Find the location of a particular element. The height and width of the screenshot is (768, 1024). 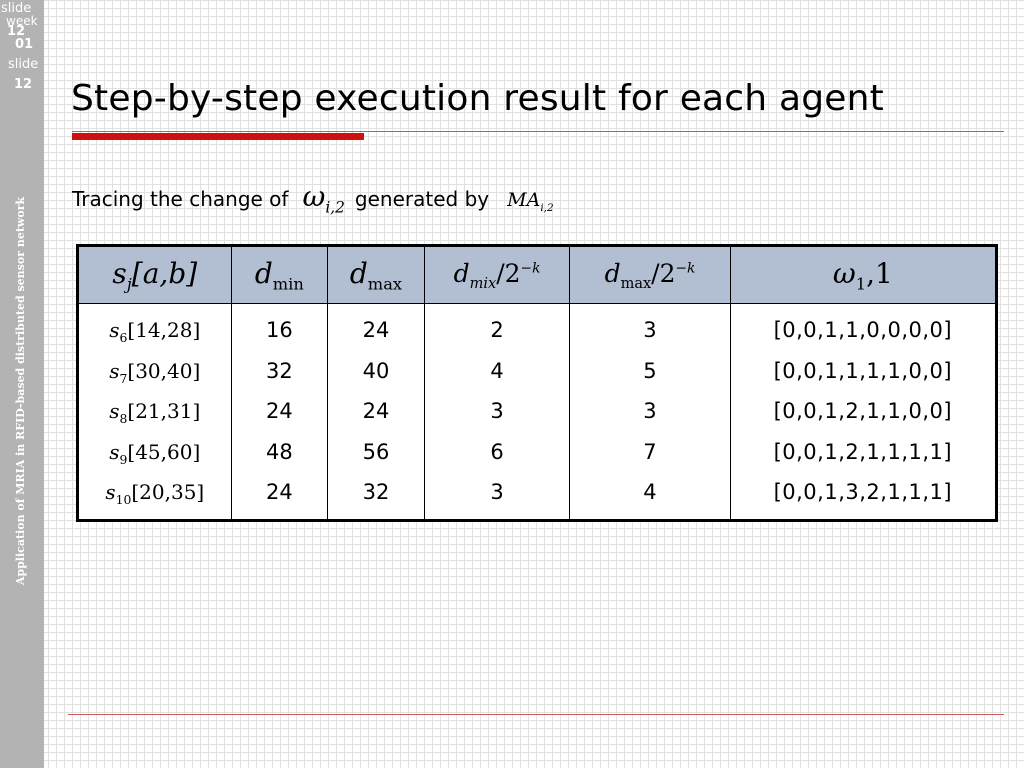

omega-cell: [0,0,1,2,1,1,0,0] is located at coordinates (863, 411).